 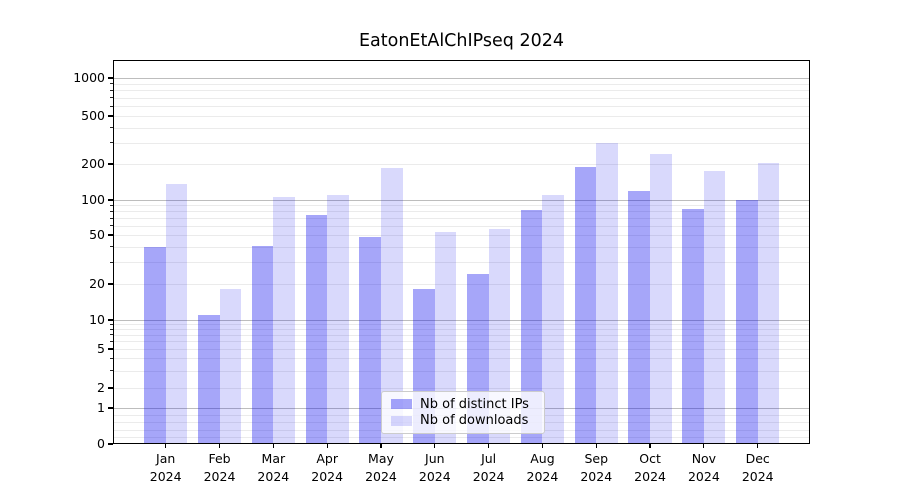 What do you see at coordinates (542, 467) in the screenshot?
I see `x-tick-label: Aug 2024` at bounding box center [542, 467].